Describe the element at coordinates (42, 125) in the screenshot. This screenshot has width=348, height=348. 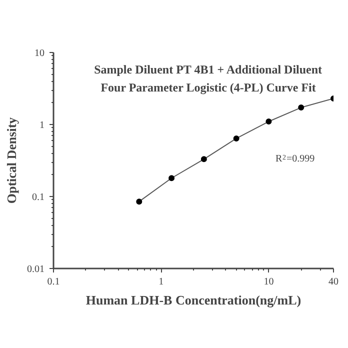
I see `y-tick-label: 1` at that location.